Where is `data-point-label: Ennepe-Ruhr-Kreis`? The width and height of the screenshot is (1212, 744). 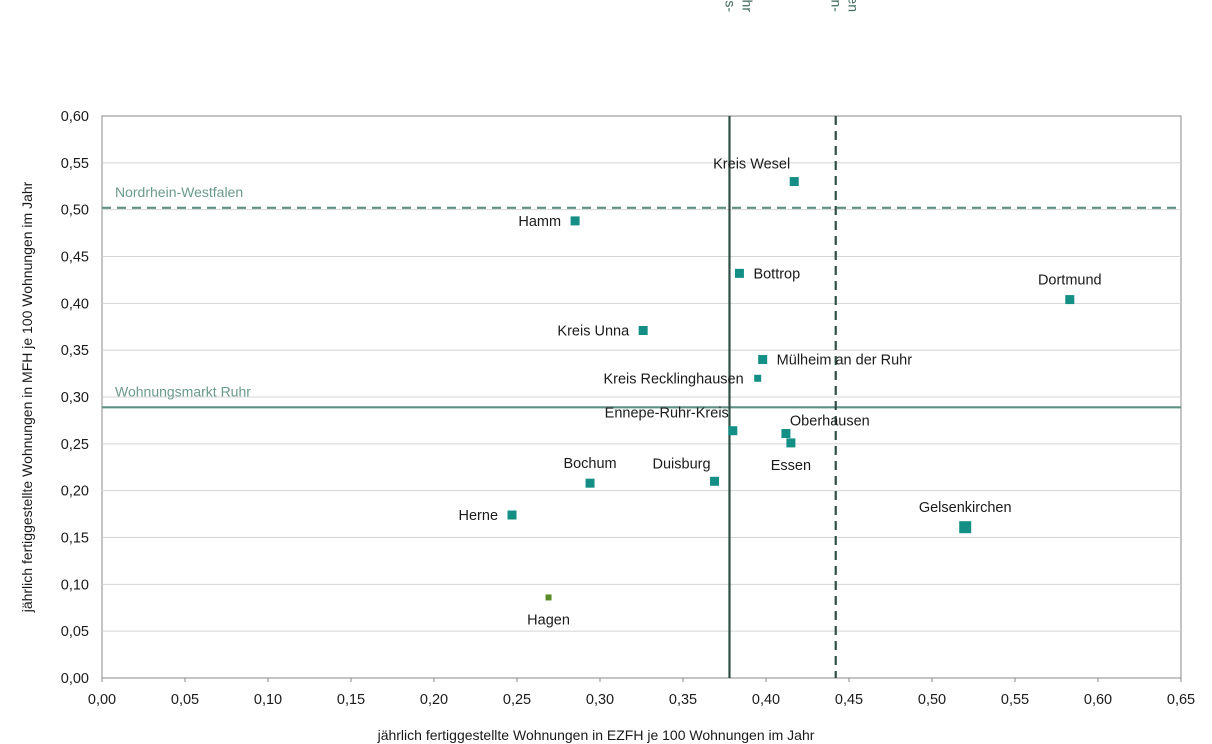 data-point-label: Ennepe-Ruhr-Kreis is located at coordinates (667, 414).